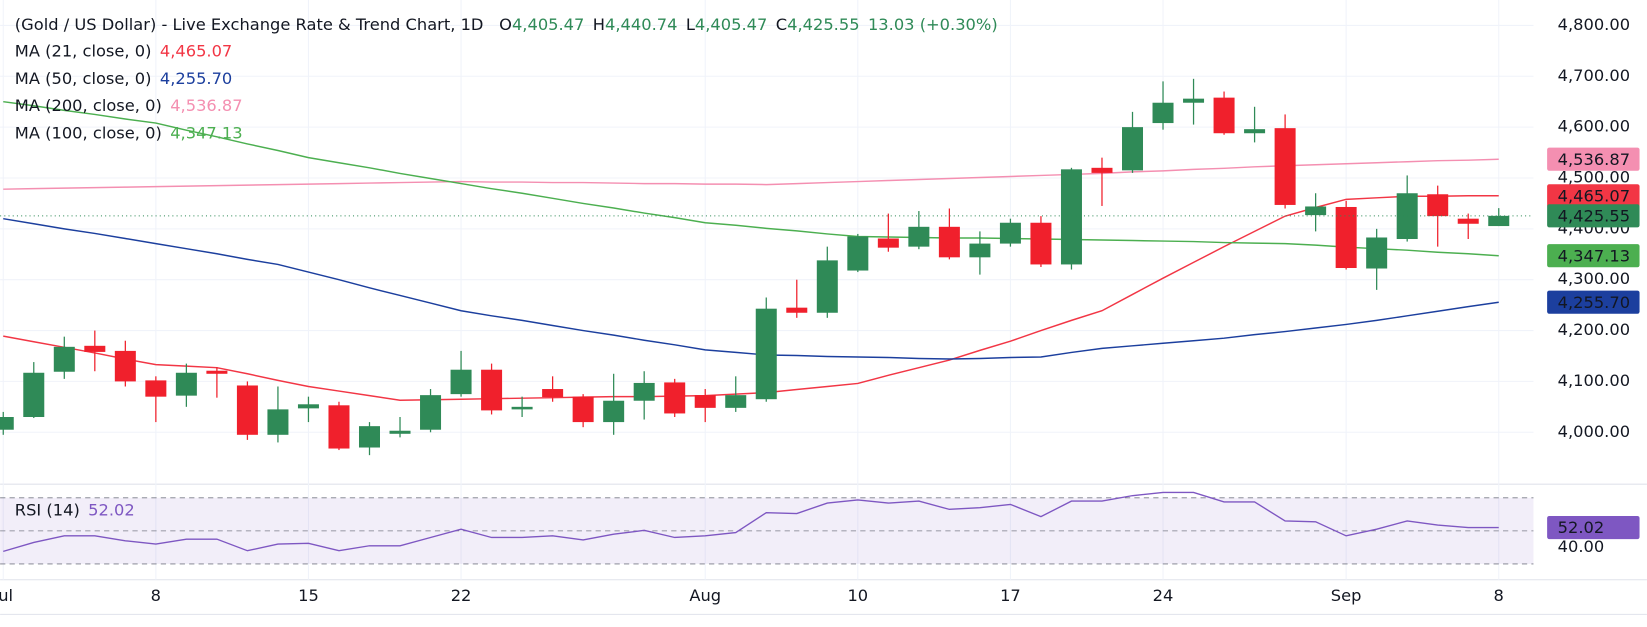 This screenshot has height=627, width=1647. Describe the element at coordinates (1581, 527) in the screenshot. I see `rsi-box-label: 52.02` at that location.